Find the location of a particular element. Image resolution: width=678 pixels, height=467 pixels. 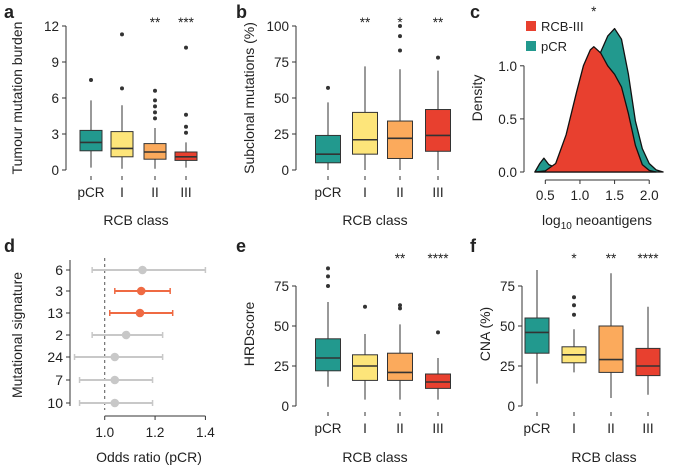

x-tick-label: 1.4 is located at coordinates (205, 432).